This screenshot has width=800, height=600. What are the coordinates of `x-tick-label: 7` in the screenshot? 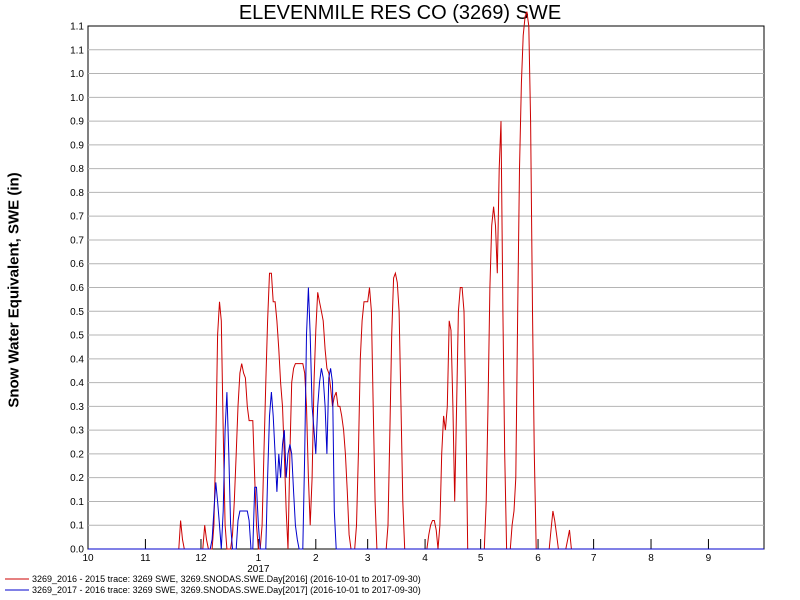 It's located at (594, 558).